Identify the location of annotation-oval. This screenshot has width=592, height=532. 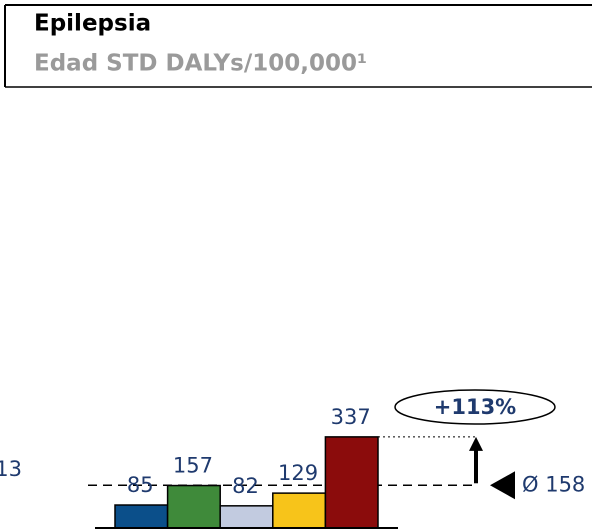
(475, 407).